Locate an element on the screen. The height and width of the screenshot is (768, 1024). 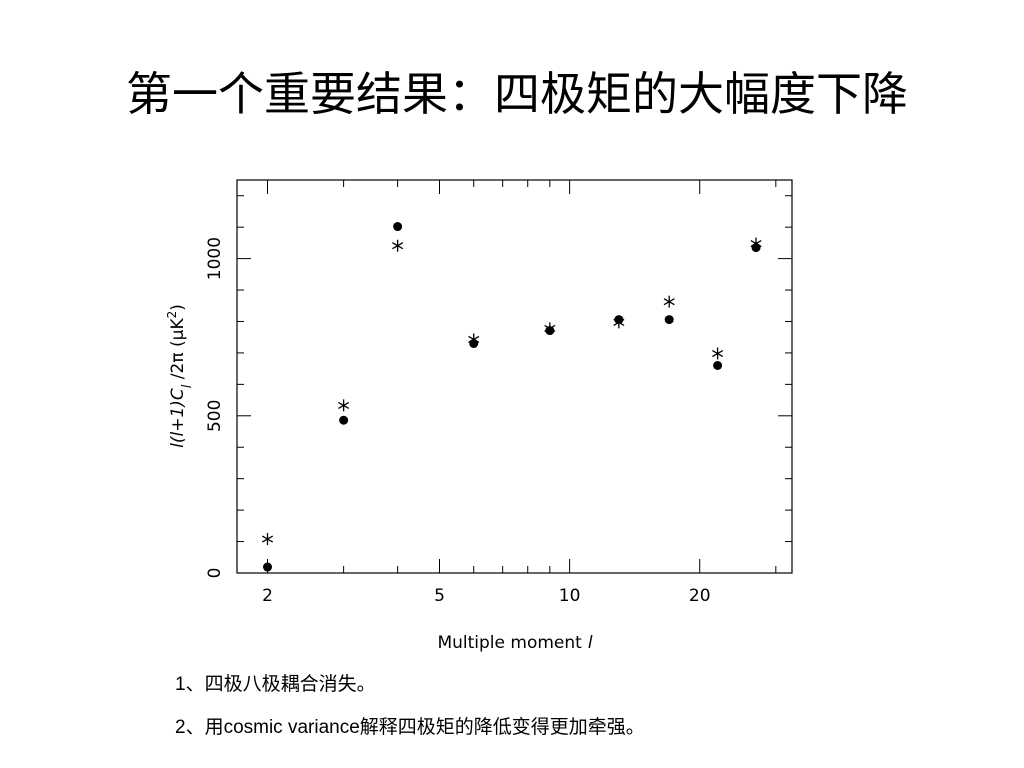
y-tick-label: 500 is located at coordinates (215, 416).